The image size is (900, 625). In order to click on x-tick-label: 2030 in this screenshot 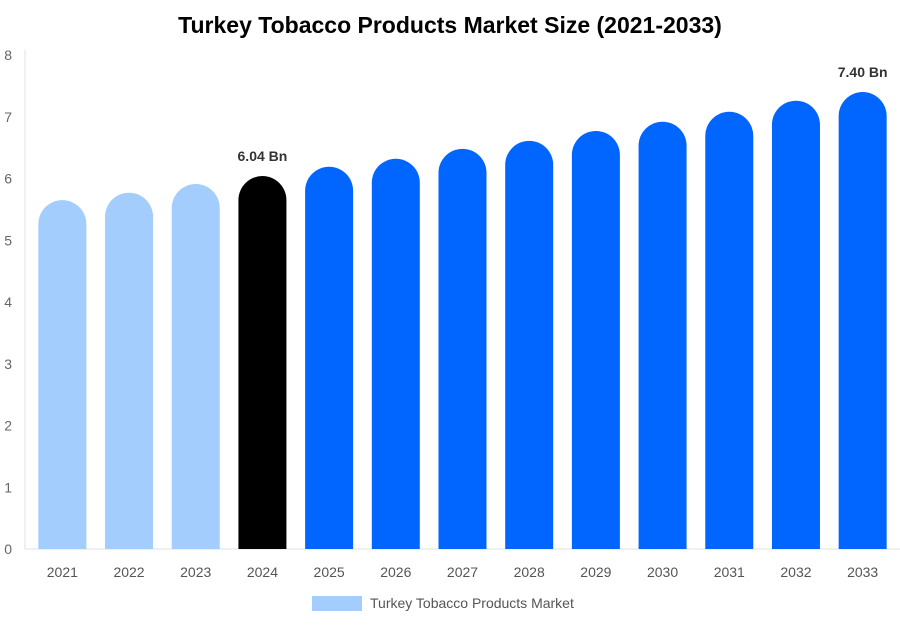, I will do `click(662, 572)`.